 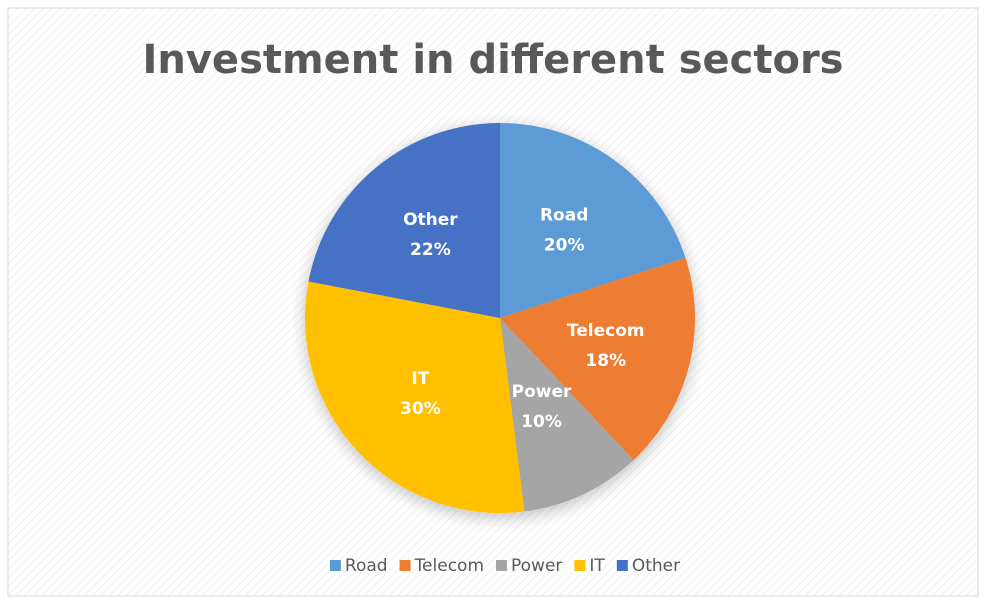 What do you see at coordinates (564, 246) in the screenshot?
I see `slice-value-label: 20%` at bounding box center [564, 246].